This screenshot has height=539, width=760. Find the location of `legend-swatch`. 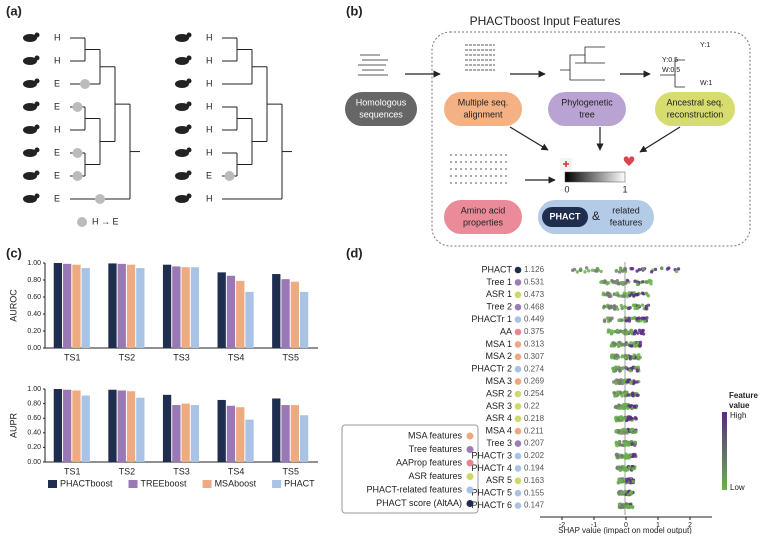

legend-swatch is located at coordinates (133, 484).